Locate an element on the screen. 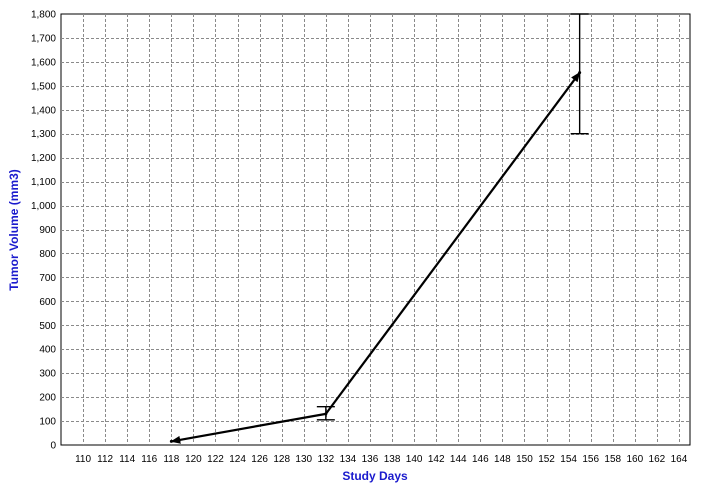  x-tick-label: 164 is located at coordinates (679, 459).